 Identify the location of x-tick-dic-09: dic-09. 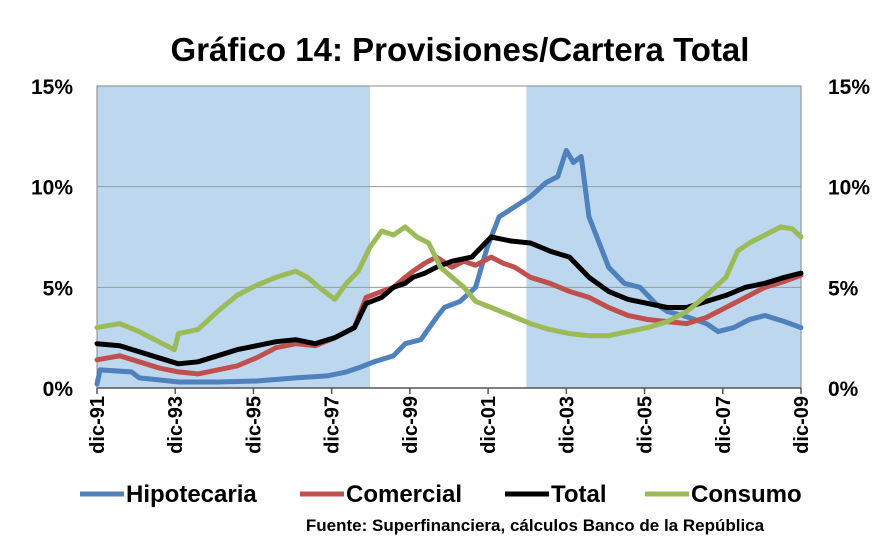
(802, 425).